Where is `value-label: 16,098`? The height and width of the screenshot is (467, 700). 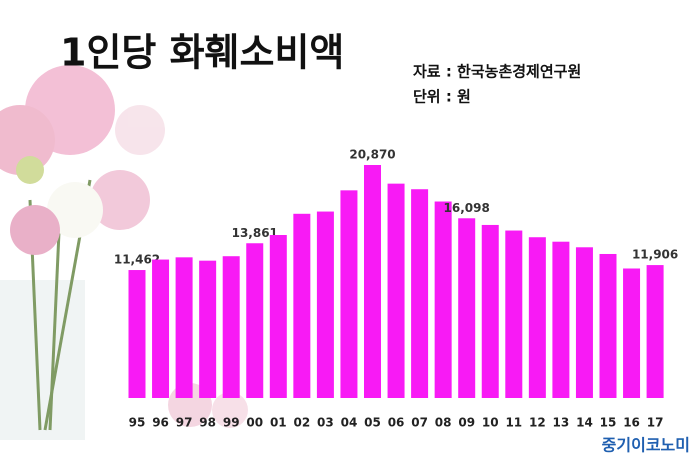 value-label: 16,098 is located at coordinates (467, 208).